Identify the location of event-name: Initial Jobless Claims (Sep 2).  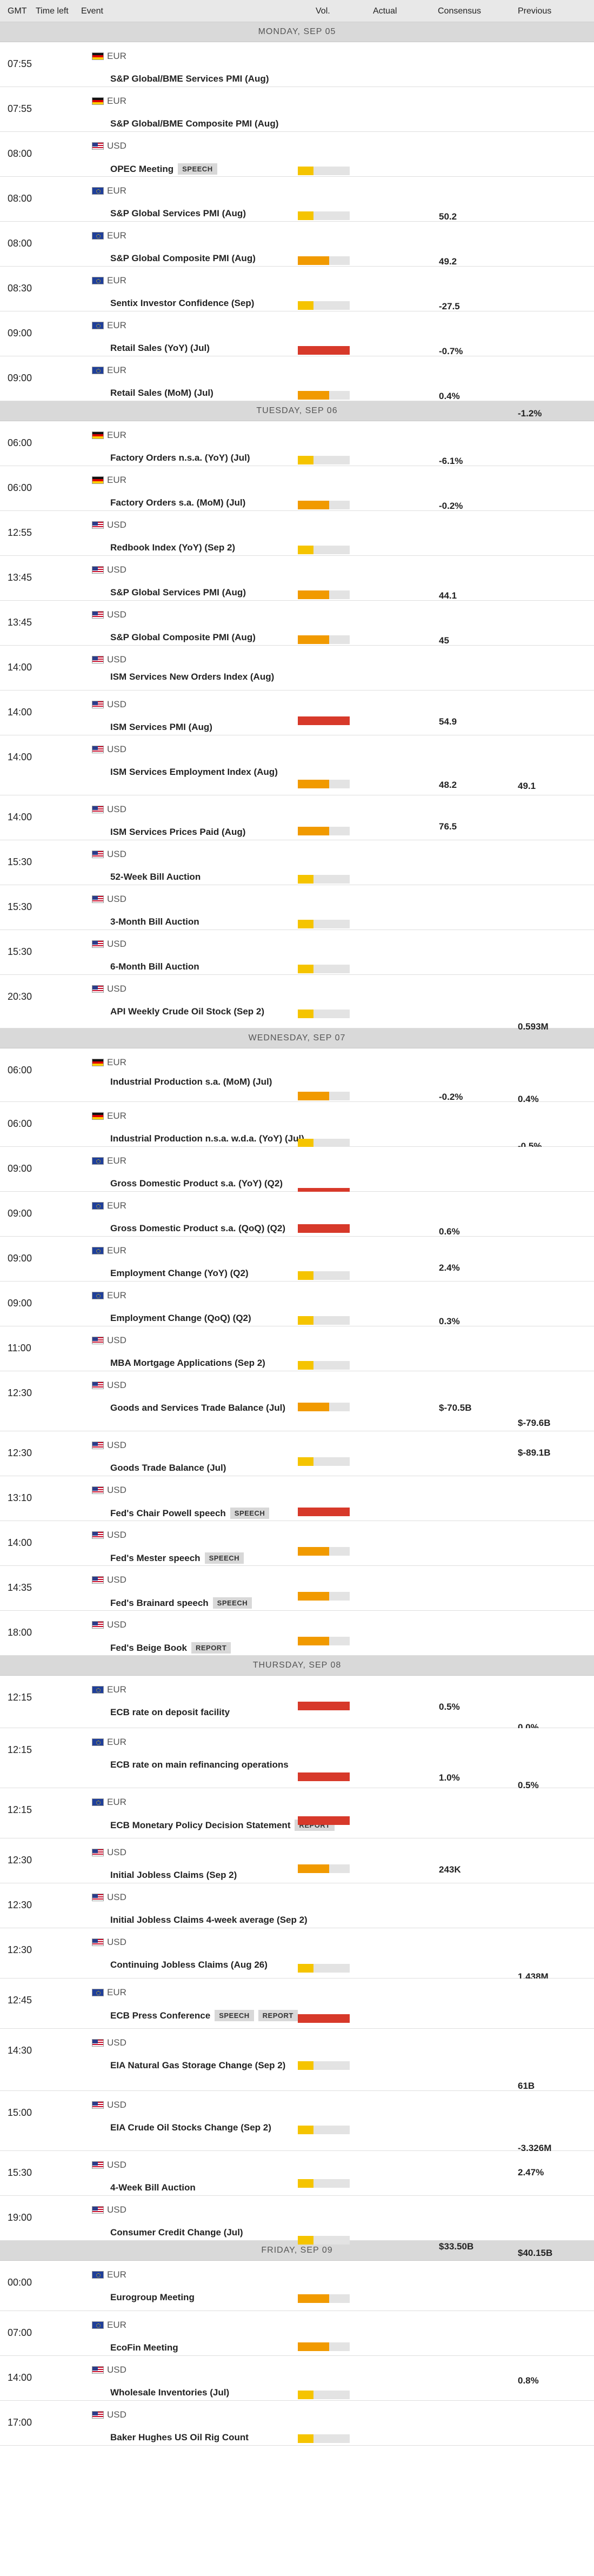
(174, 1875).